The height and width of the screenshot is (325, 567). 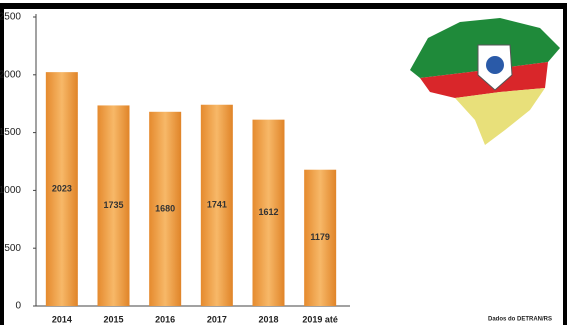 What do you see at coordinates (217, 319) in the screenshot?
I see `x-tick-label: 2017` at bounding box center [217, 319].